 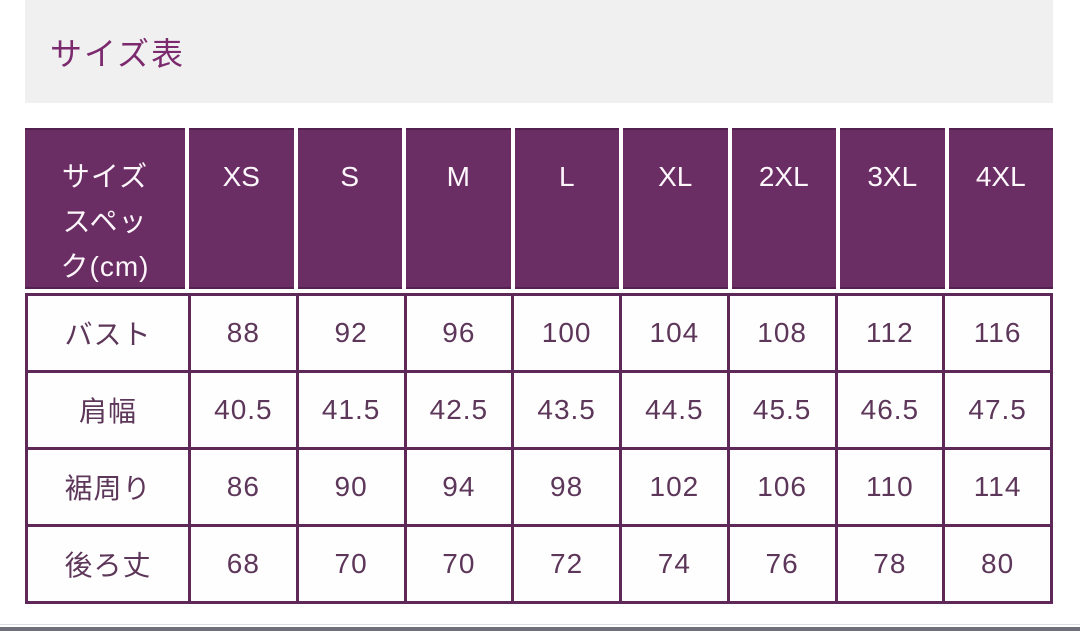 I want to click on cell-backlength-xl: 74, so click(x=674, y=564).